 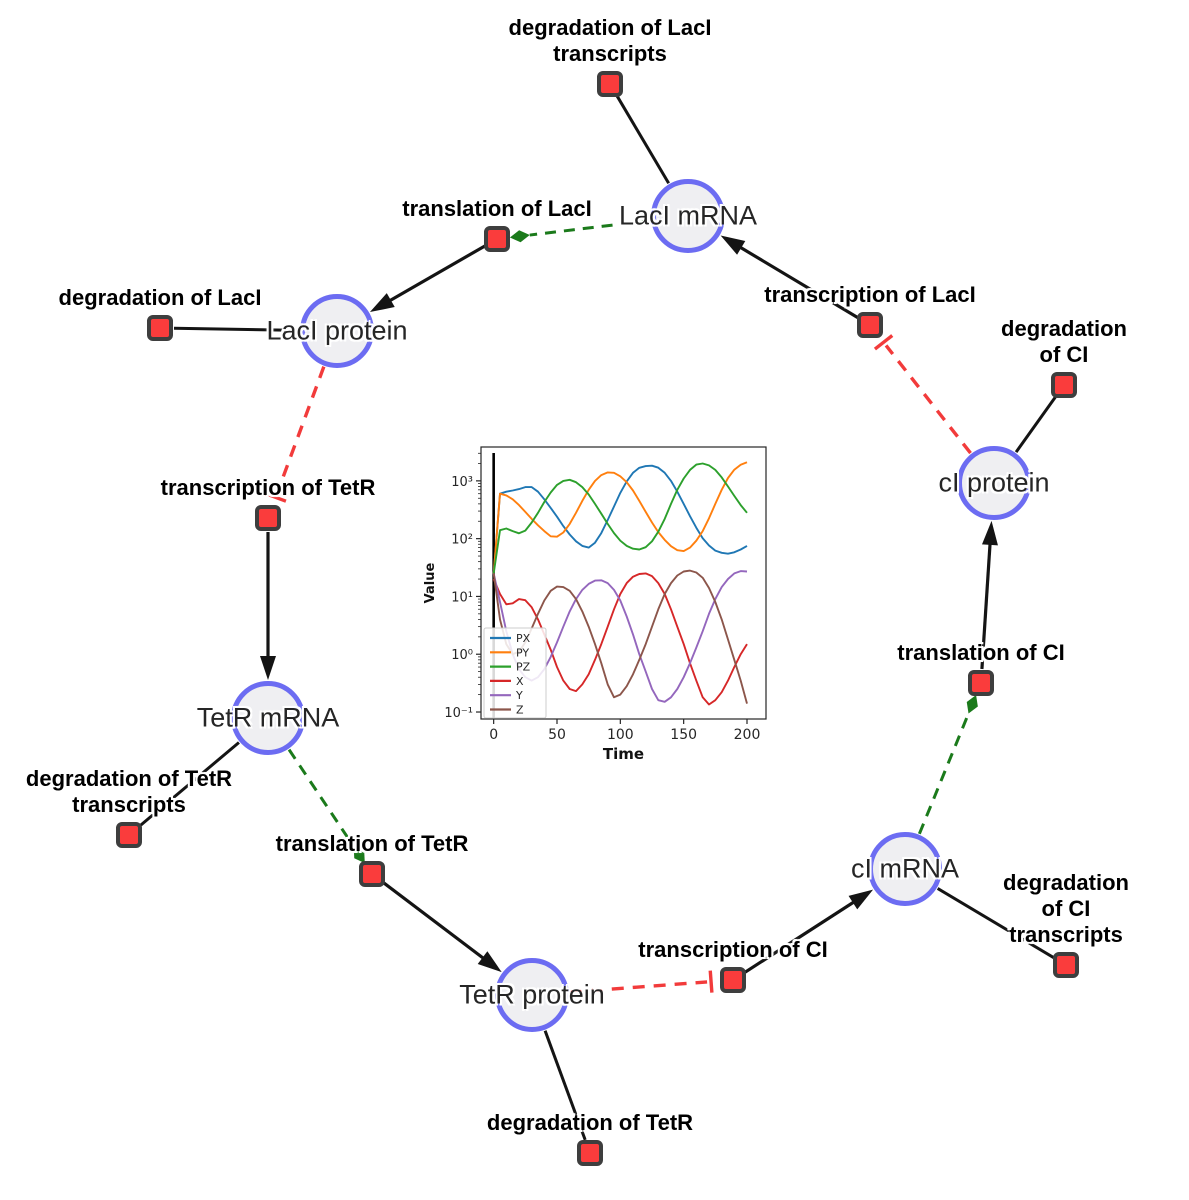 What do you see at coordinates (623, 754) in the screenshot?
I see `x-axis-label: Time` at bounding box center [623, 754].